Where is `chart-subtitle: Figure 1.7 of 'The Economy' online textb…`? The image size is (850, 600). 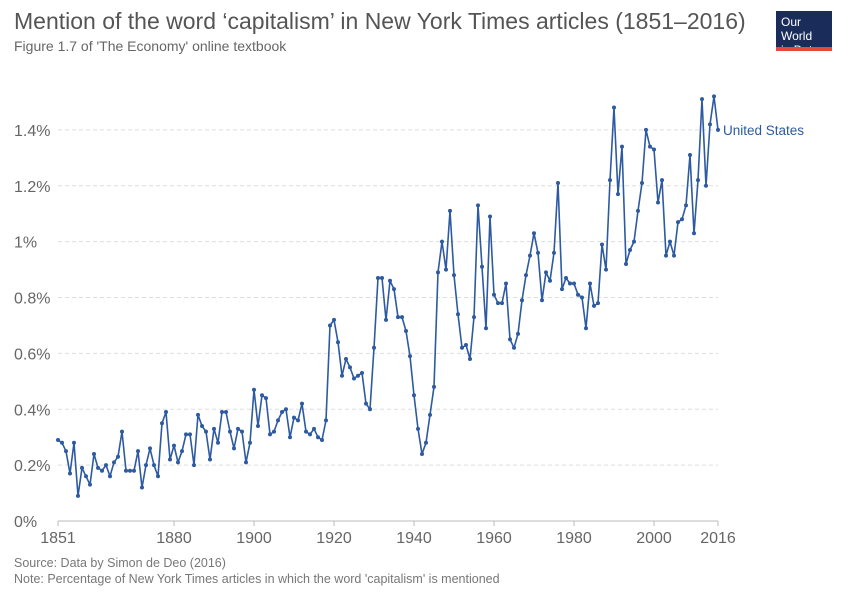
chart-subtitle: Figure 1.7 of 'The Economy' online textb… is located at coordinates (150, 46).